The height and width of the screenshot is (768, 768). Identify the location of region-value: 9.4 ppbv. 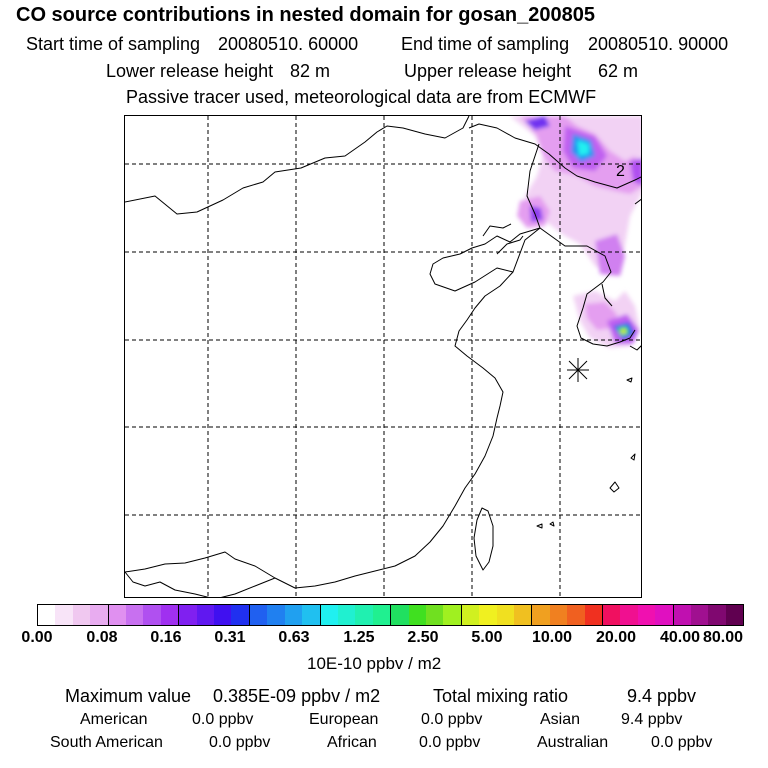
(652, 719).